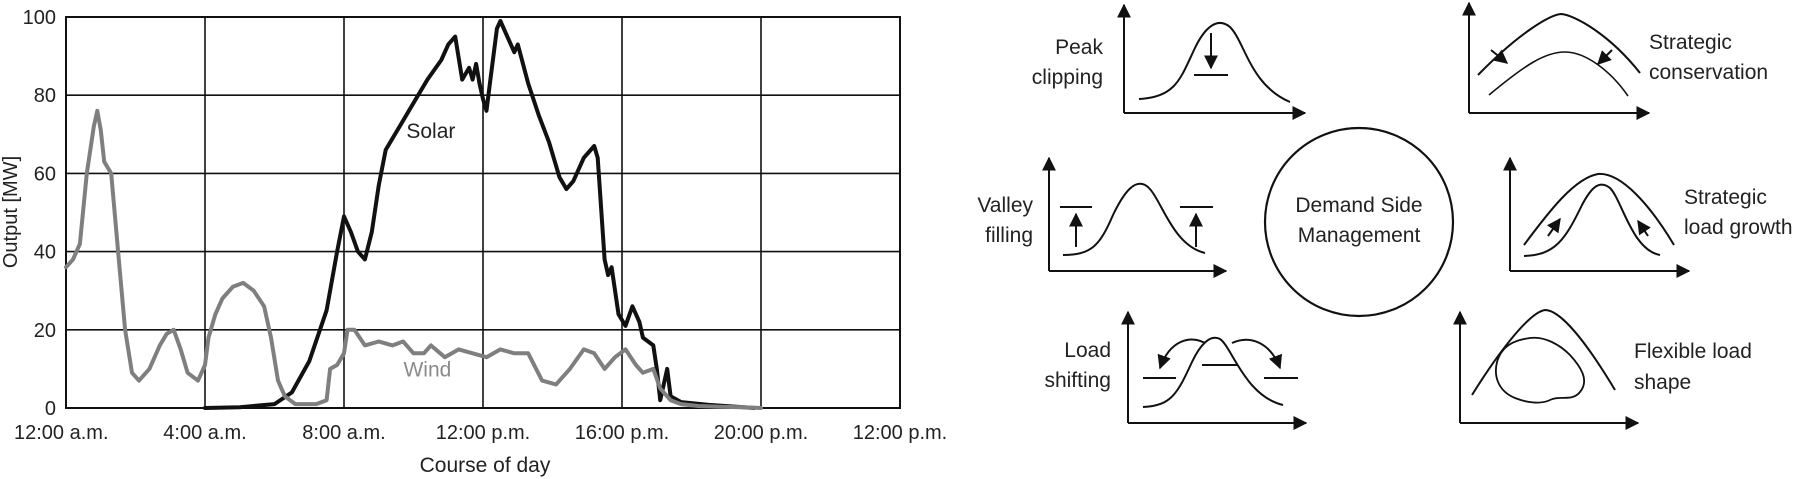 The image size is (1812, 479). Describe the element at coordinates (1546, 369) in the screenshot. I see `flexible-load-shape-icon` at that location.